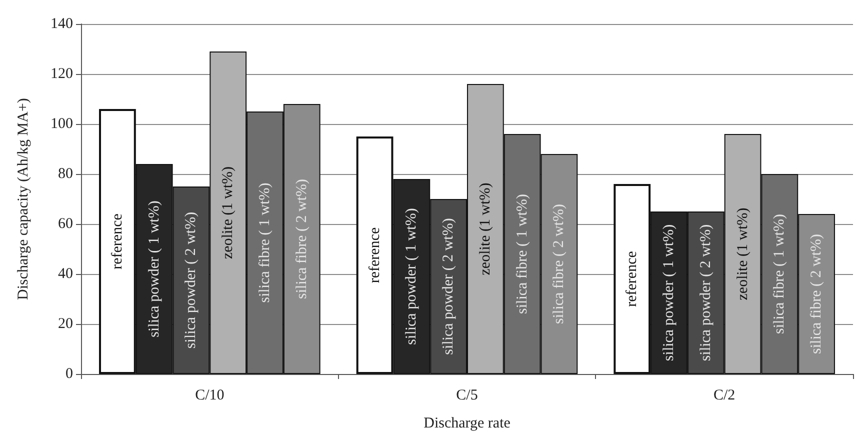 The height and width of the screenshot is (444, 867). I want to click on series-label: reference, so click(117, 241).